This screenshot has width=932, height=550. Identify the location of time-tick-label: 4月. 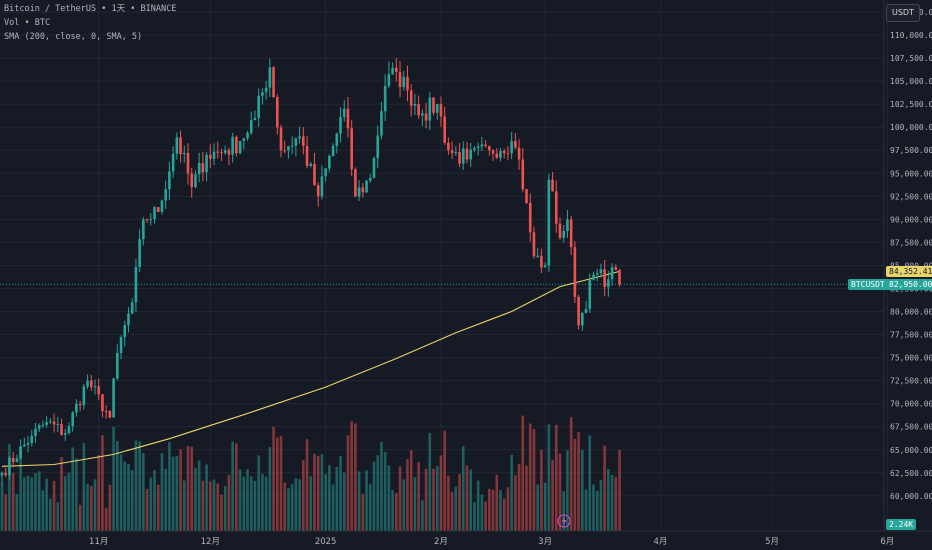
(660, 542).